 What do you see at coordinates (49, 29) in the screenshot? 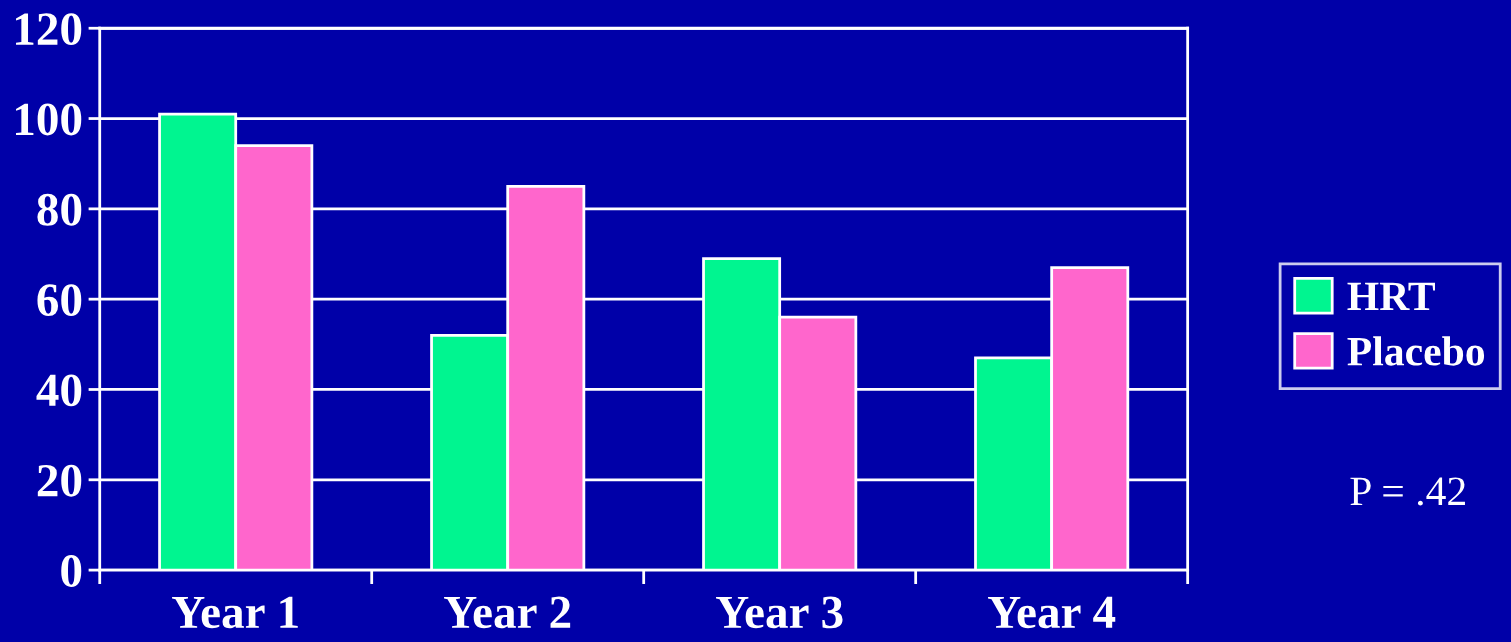
I see `y-tick-label: 120` at bounding box center [49, 29].